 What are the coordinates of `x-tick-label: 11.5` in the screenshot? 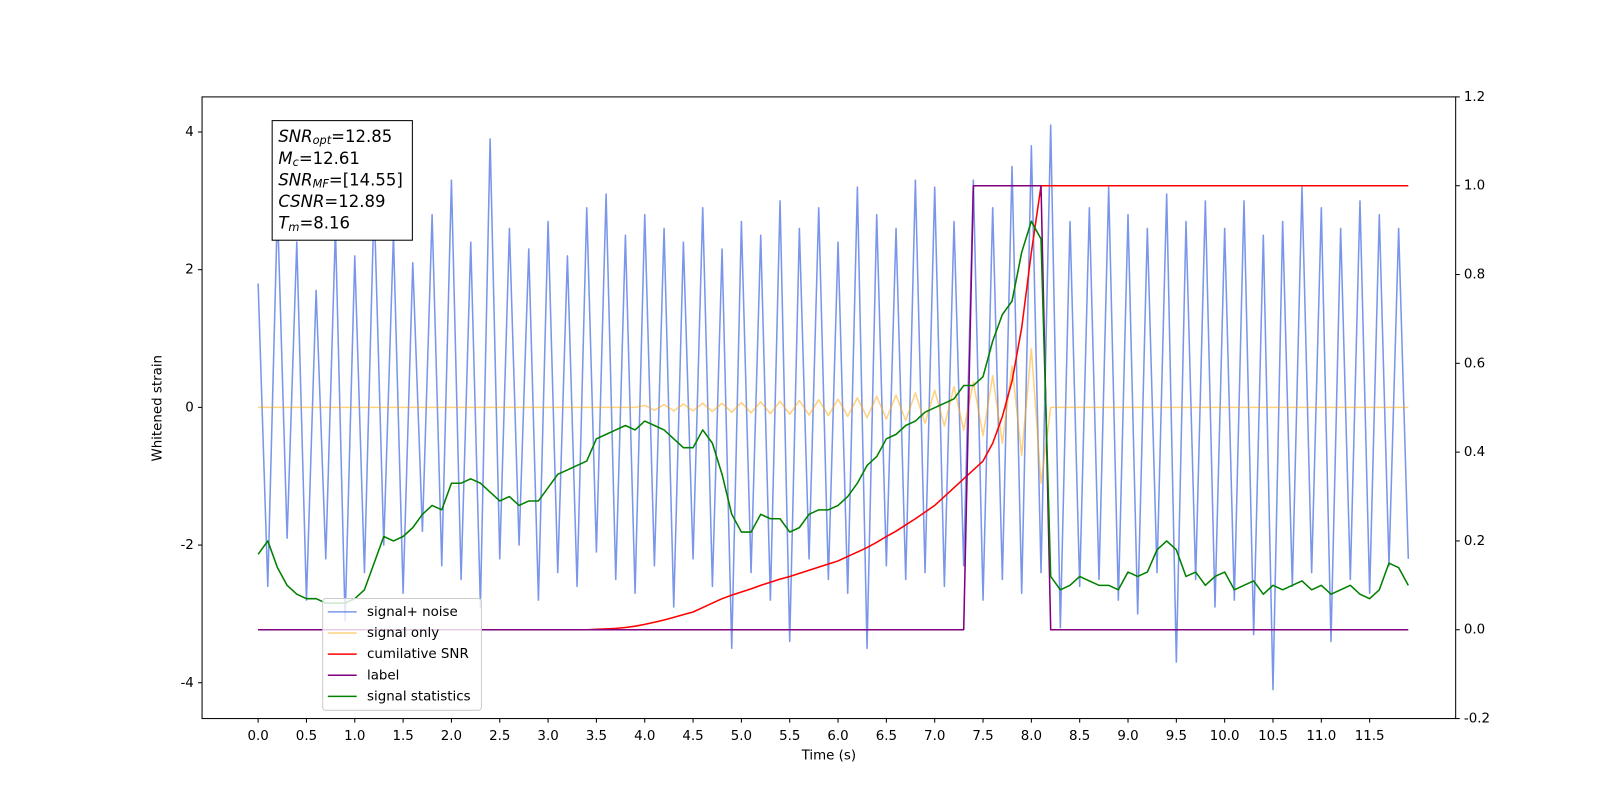 It's located at (1370, 736).